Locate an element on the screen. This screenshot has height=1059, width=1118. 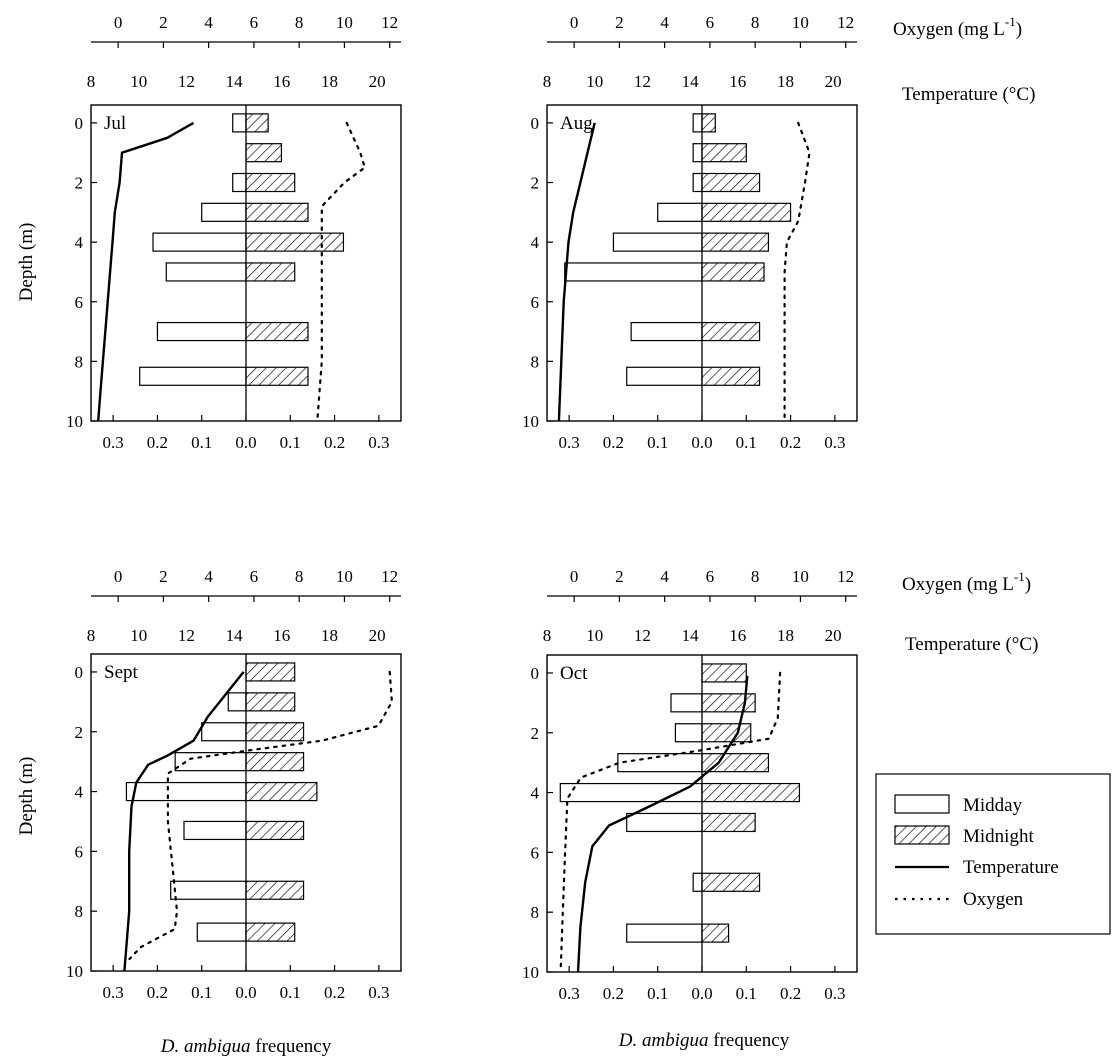
legend-swatch-midday is located at coordinates (922, 804).